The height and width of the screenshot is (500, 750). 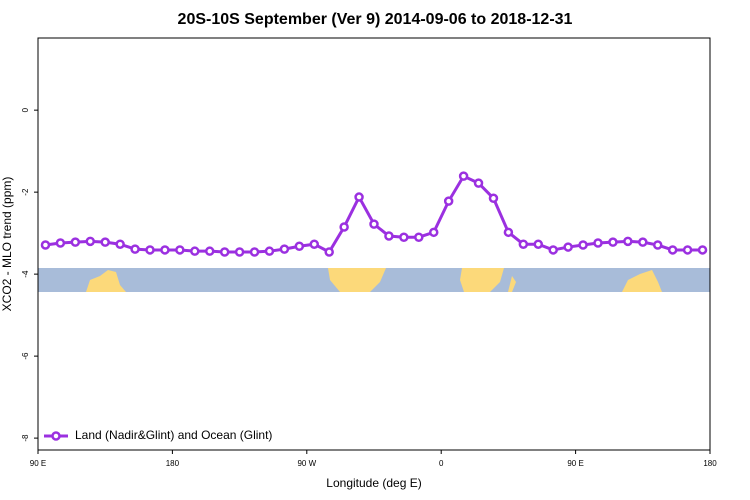 I want to click on y-tick-label: -8, so click(x=25, y=438).